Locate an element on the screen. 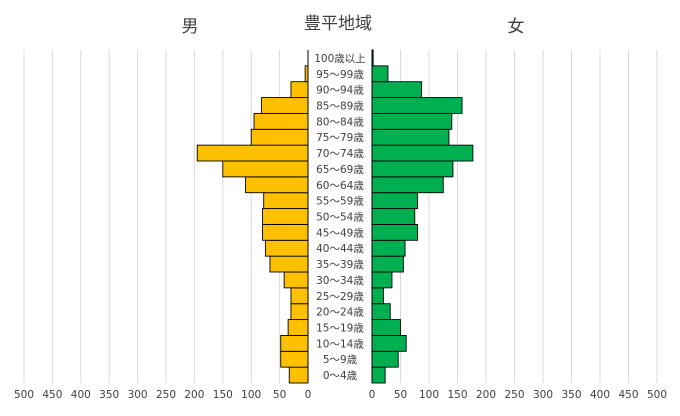 Image resolution: width=680 pixels, height=416 pixels. category-label: 90～94歳 is located at coordinates (340, 91).